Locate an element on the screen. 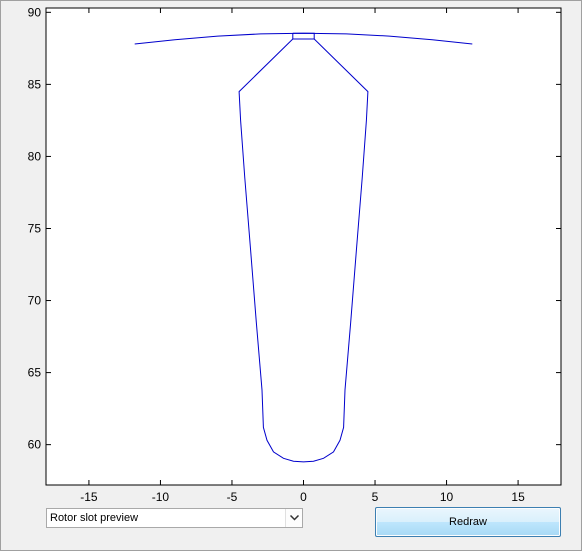  y-tick-label: 70 is located at coordinates (35, 301).